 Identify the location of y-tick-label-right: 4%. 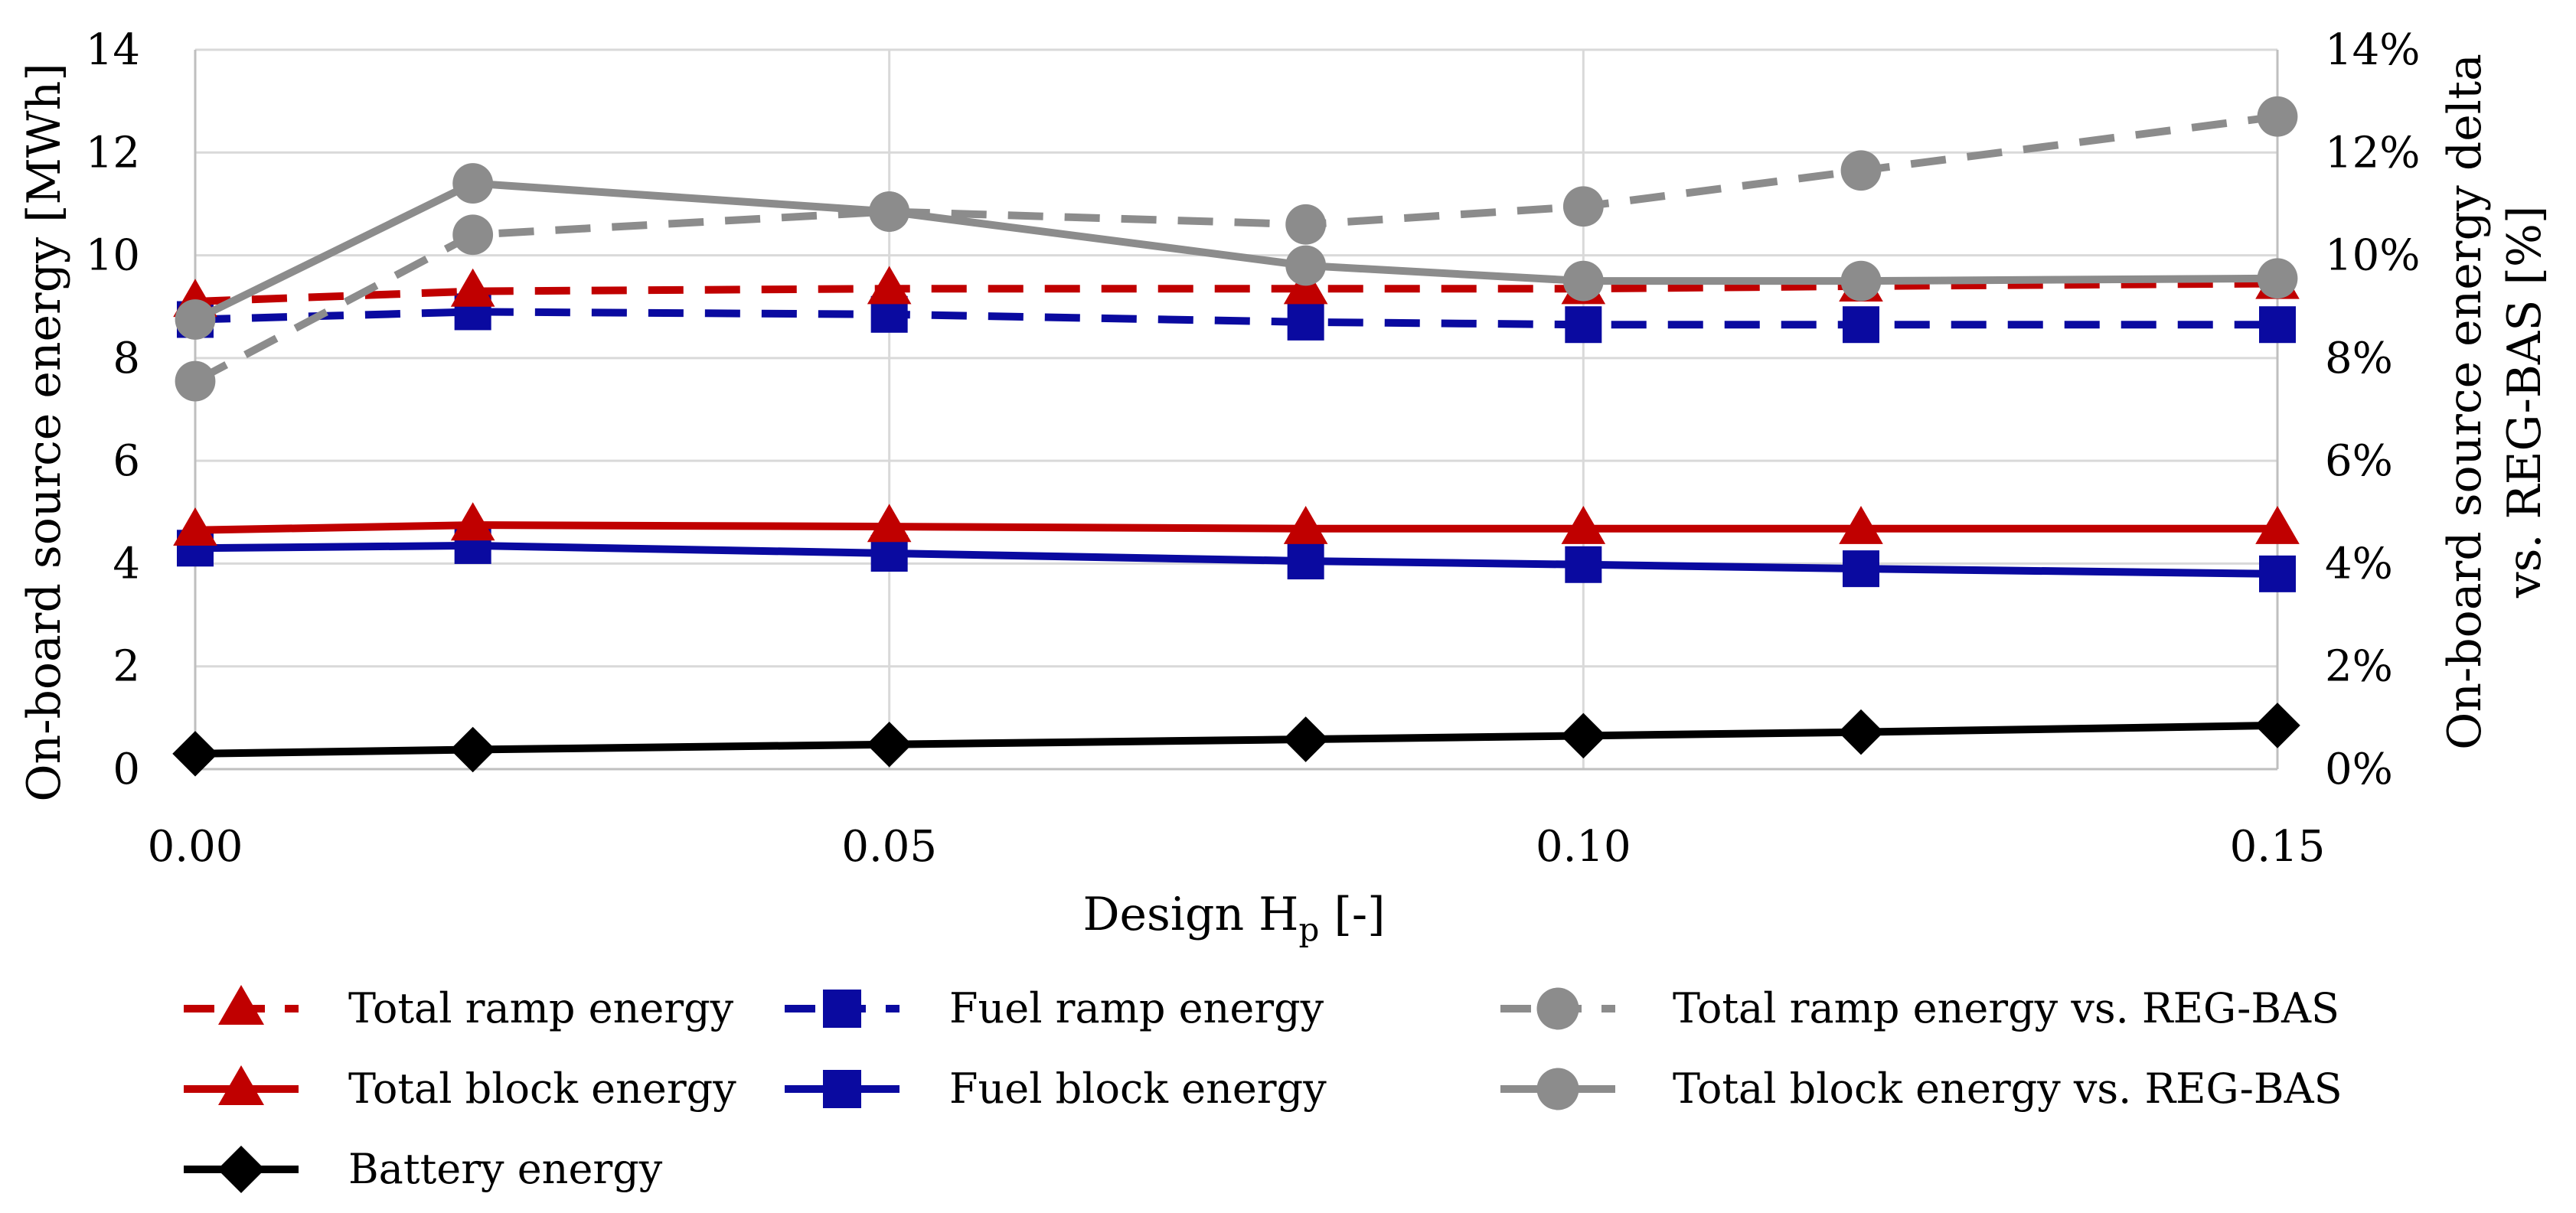
(2359, 564).